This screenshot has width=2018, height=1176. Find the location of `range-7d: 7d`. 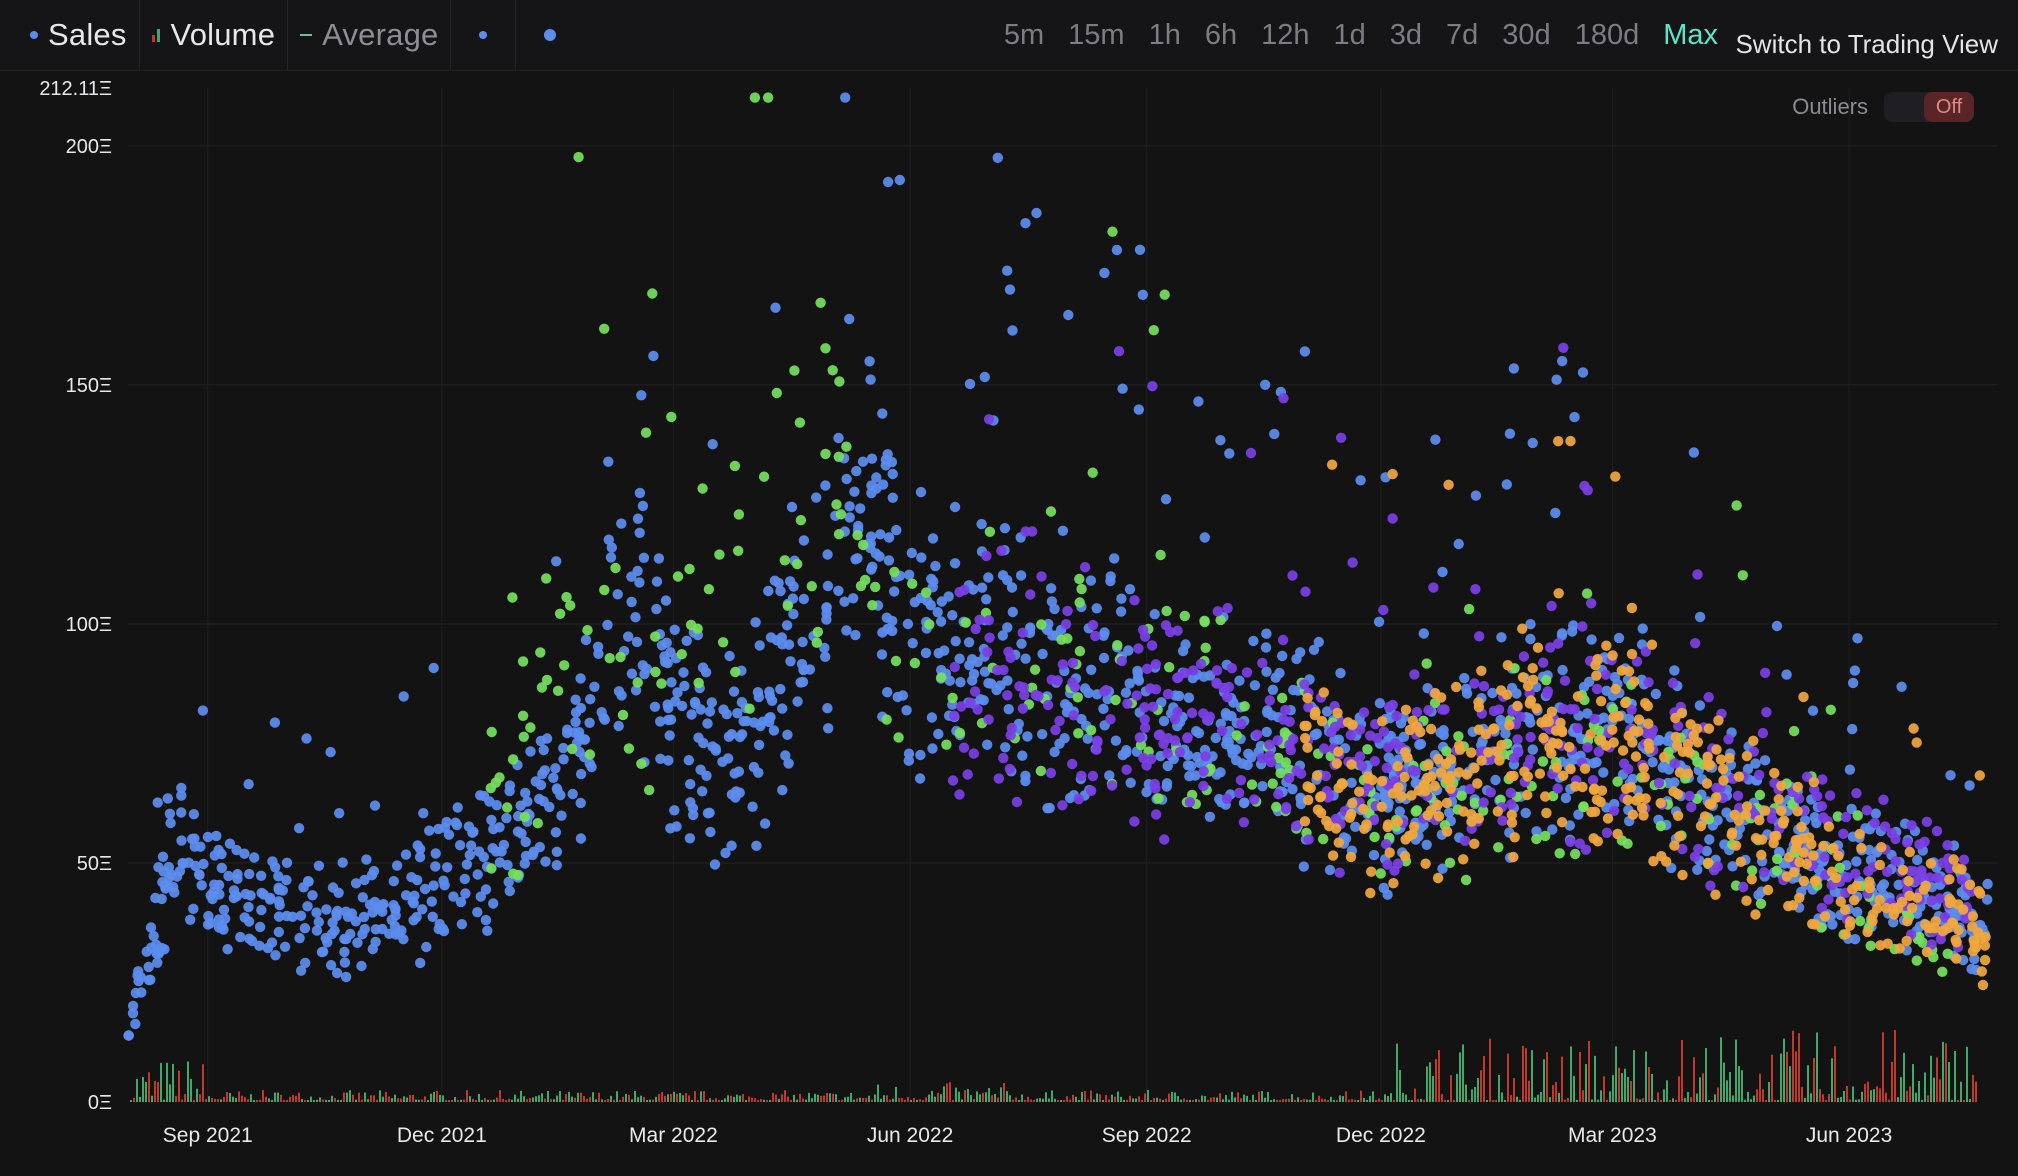

range-7d: 7d is located at coordinates (1462, 34).